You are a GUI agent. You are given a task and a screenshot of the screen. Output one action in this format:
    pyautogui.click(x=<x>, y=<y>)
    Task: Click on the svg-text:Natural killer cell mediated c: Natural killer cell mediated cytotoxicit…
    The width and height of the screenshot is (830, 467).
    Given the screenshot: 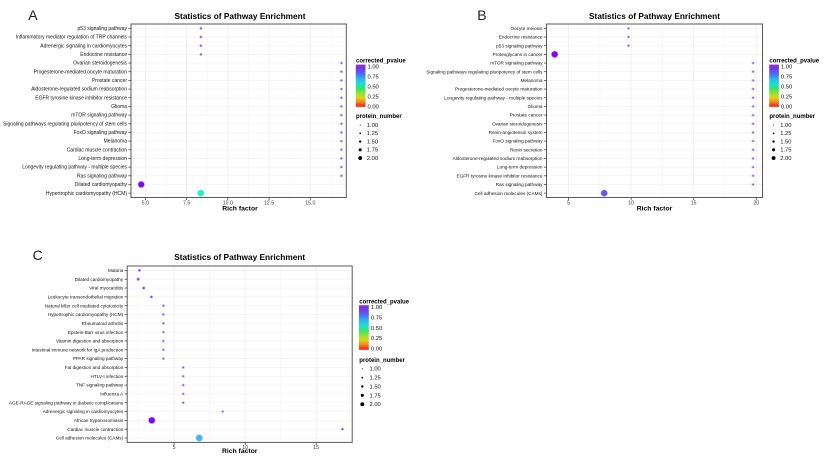 What is the action you would take?
    pyautogui.click(x=84, y=305)
    